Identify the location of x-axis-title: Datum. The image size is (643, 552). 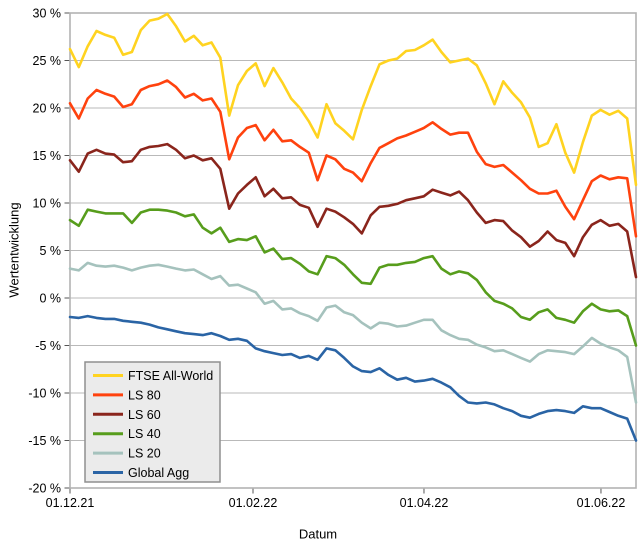
(318, 534).